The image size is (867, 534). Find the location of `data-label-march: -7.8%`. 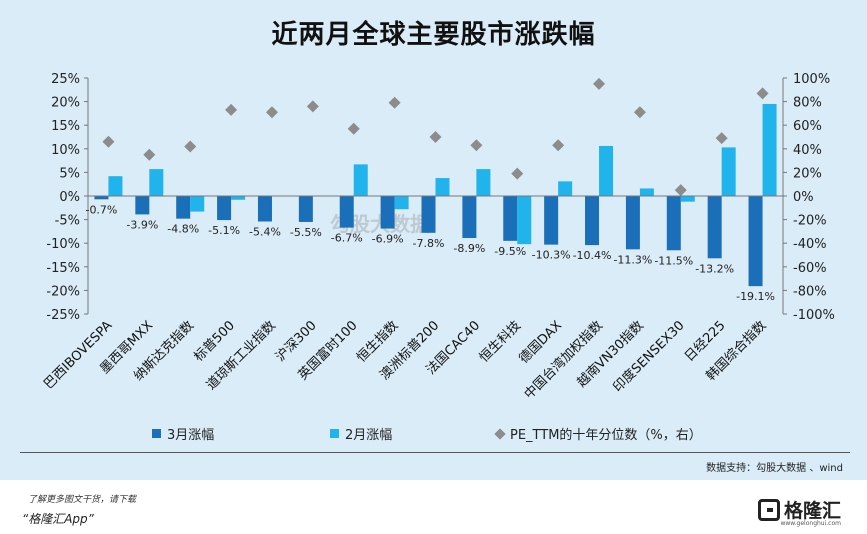

data-label-march: -7.8% is located at coordinates (429, 243).